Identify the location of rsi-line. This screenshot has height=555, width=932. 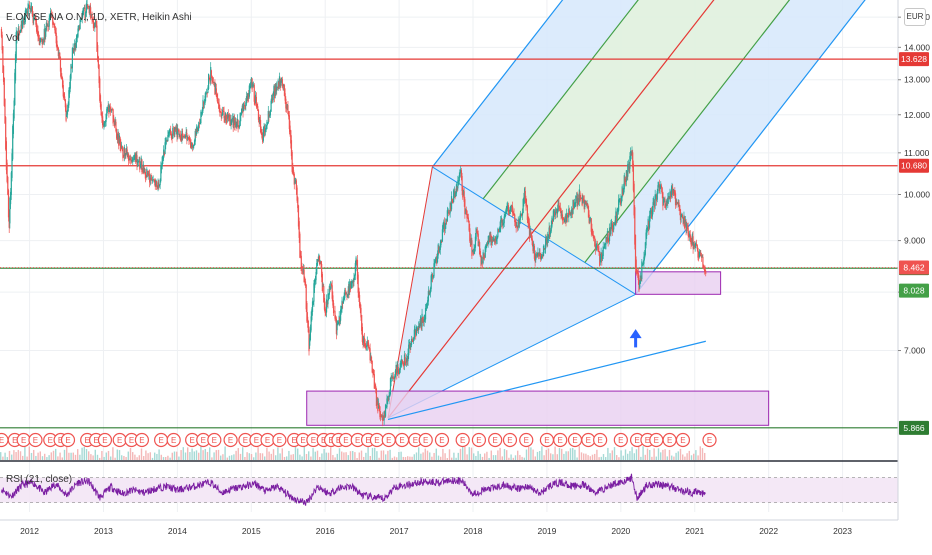
(353, 490).